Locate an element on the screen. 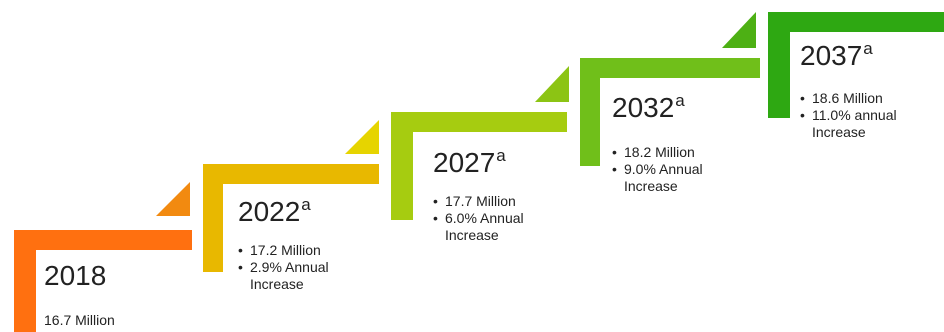 The height and width of the screenshot is (332, 944). detail-line: 9.0% Annual Increase is located at coordinates (673, 178).